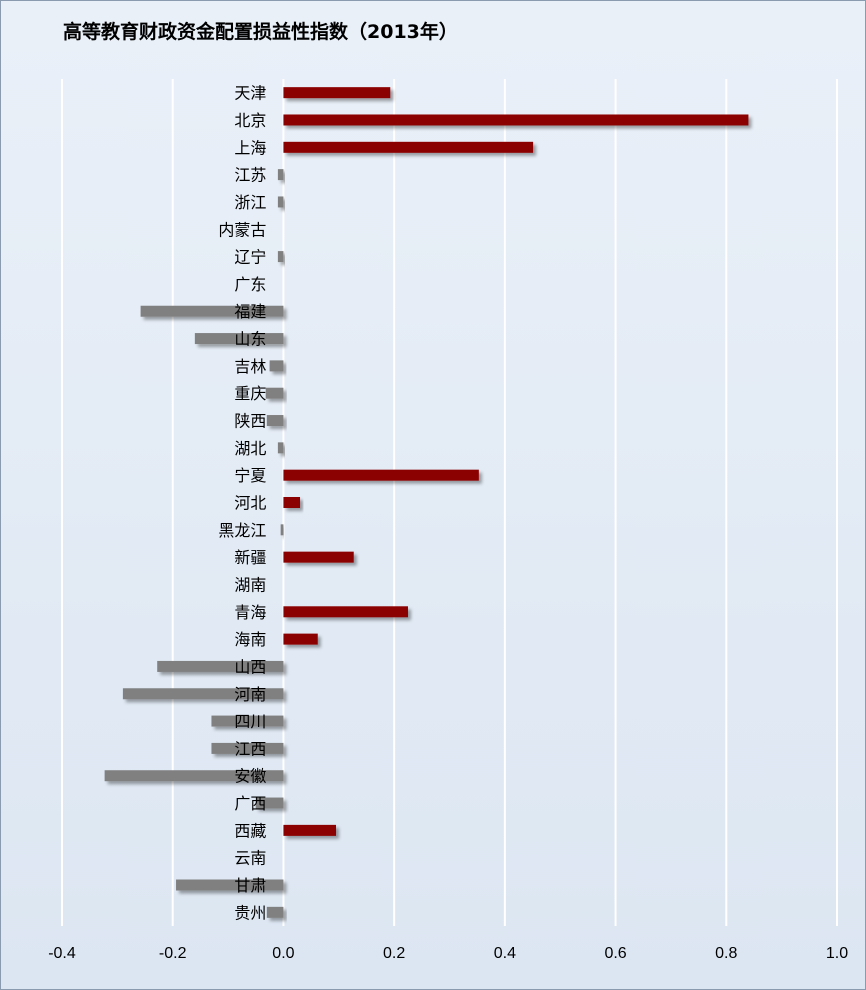  What do you see at coordinates (837, 953) in the screenshot?
I see `x-tick-label-7: 1.0` at bounding box center [837, 953].